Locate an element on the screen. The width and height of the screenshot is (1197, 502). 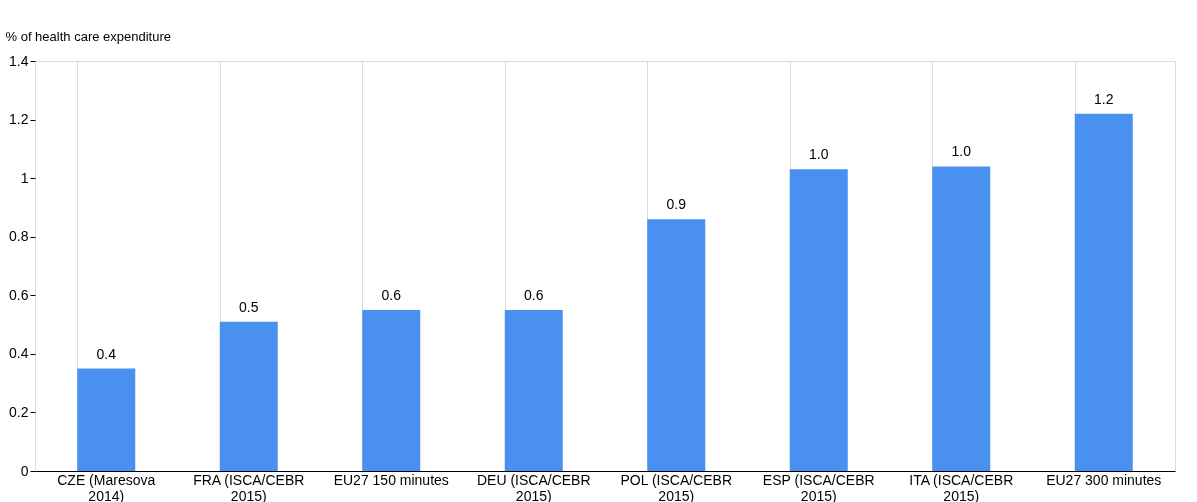
y-tick-label: 1.2 is located at coordinates (19, 119).